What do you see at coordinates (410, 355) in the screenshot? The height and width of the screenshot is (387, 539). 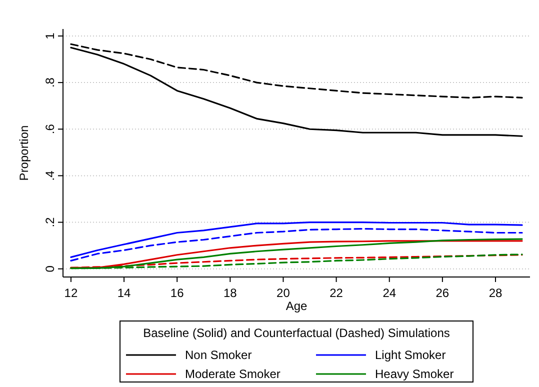 I see `legend-label: Light Smoker` at bounding box center [410, 355].